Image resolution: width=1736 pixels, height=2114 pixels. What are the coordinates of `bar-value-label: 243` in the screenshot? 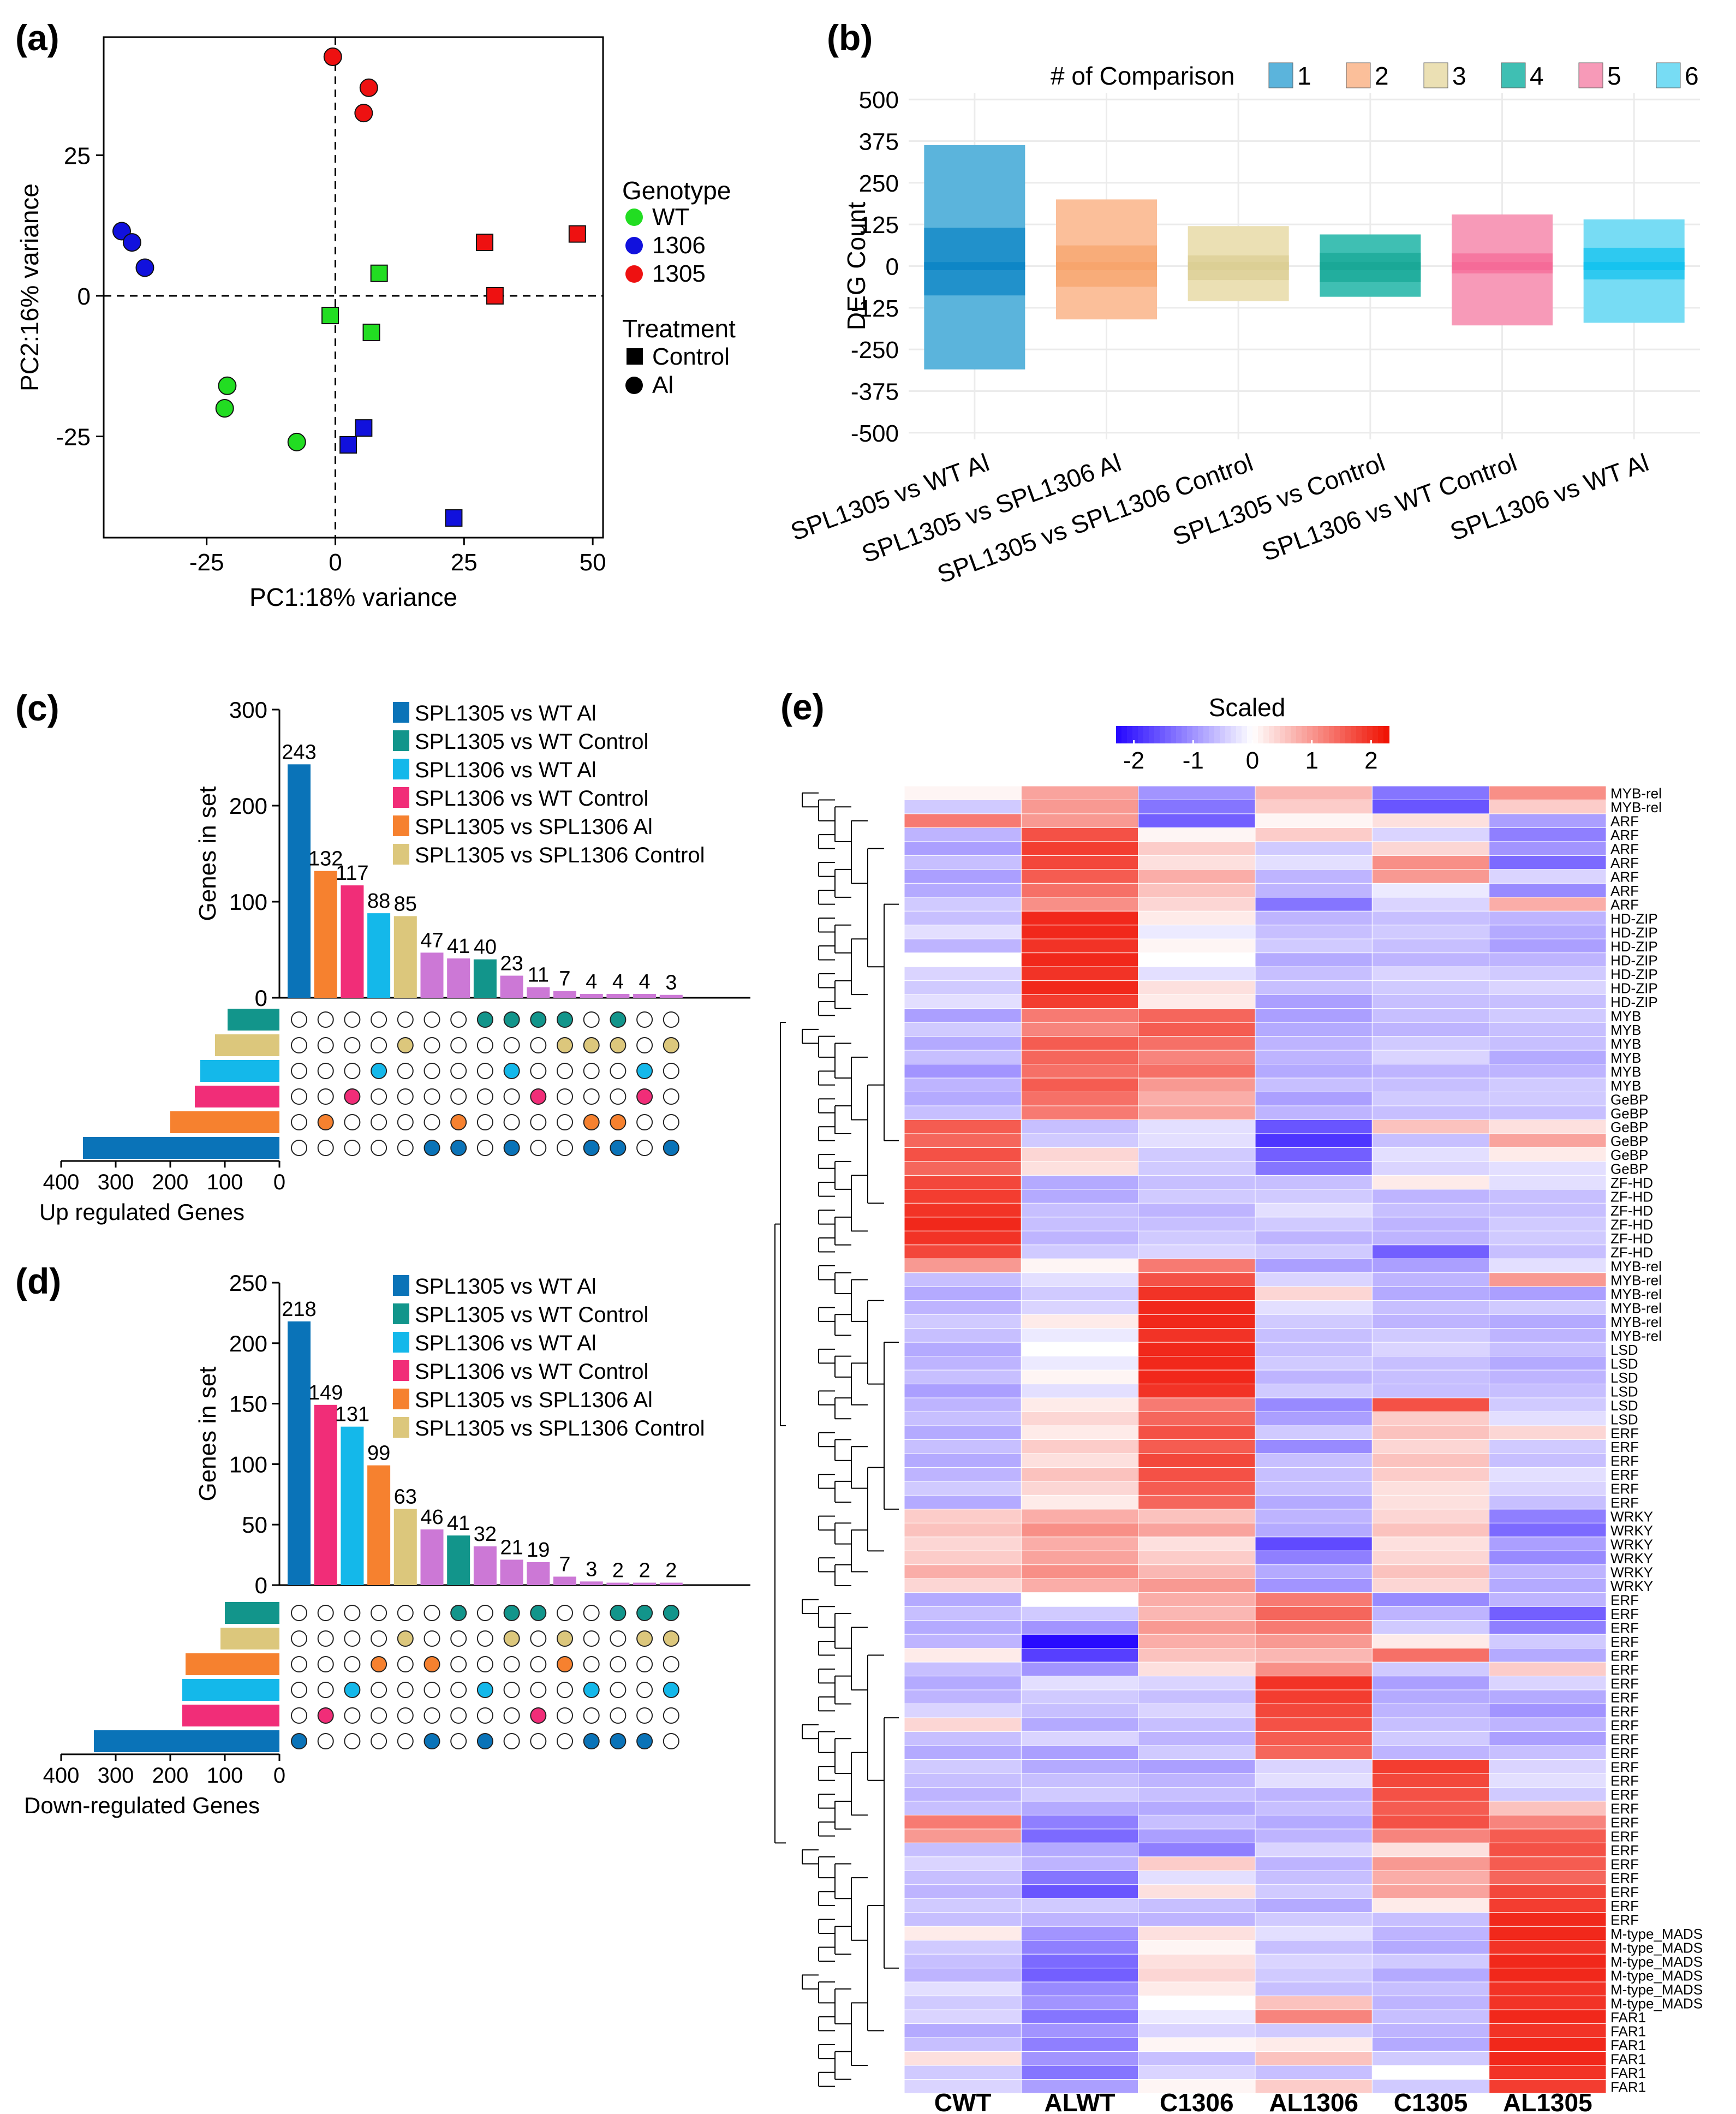 It's located at (299, 753).